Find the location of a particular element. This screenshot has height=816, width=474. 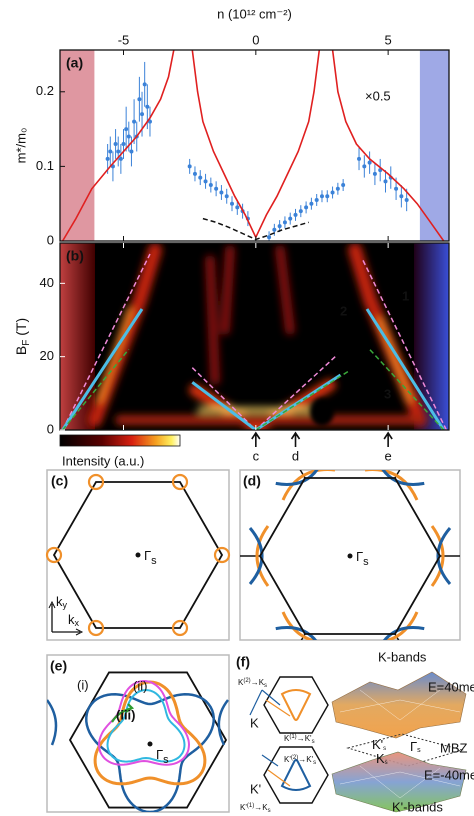

ks-label: Ks is located at coordinates (382, 758).